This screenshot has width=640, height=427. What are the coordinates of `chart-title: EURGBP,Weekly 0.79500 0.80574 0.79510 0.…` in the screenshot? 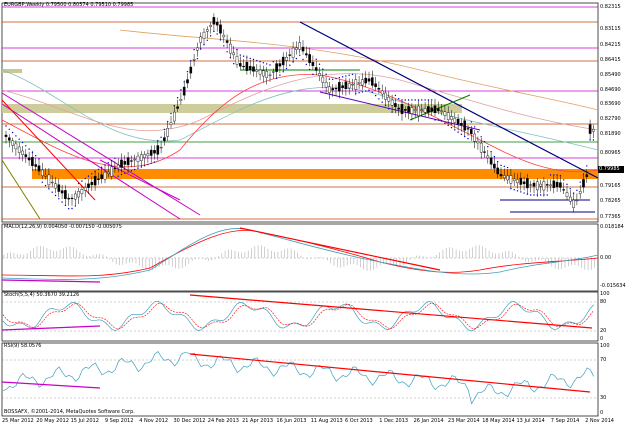 It's located at (68, 5).